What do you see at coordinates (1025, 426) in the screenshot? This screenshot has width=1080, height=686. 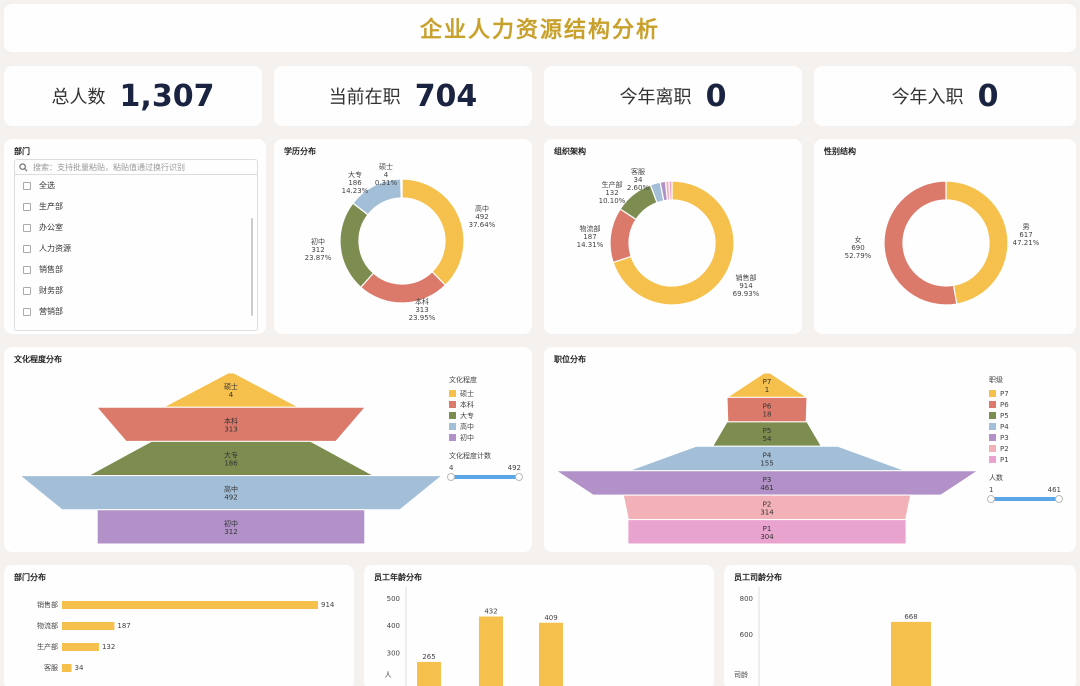 I see `legend-item: P4` at bounding box center [1025, 426].